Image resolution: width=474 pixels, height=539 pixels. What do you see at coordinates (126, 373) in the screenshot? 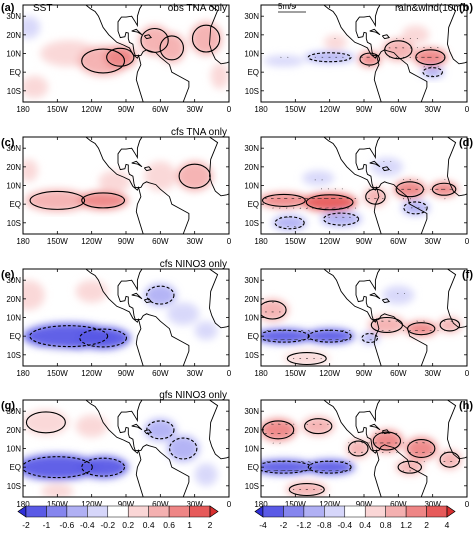
I see `lon-tick-label: 90W` at bounding box center [126, 373].